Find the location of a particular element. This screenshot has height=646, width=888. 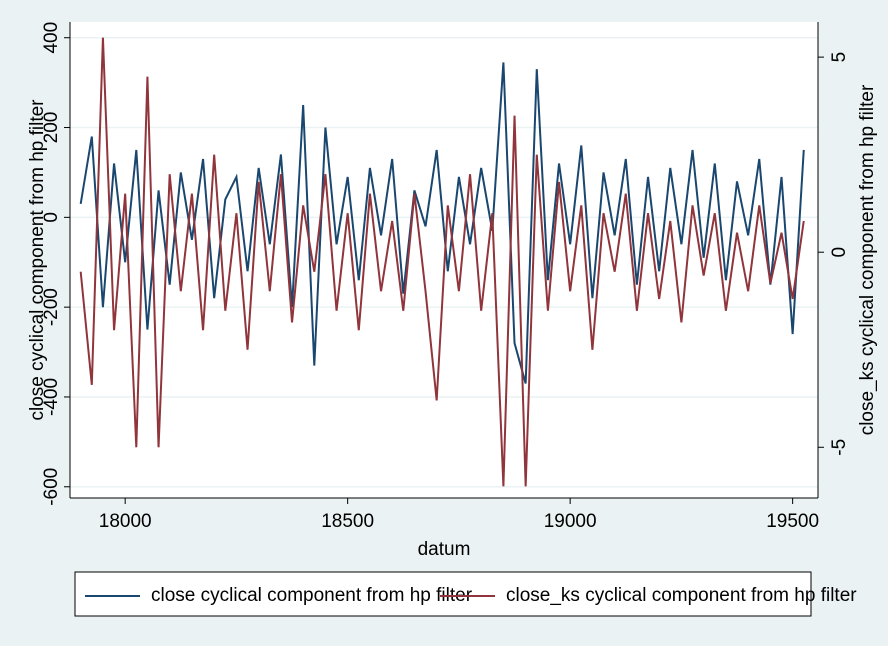

y-axis-title: close cyclical component from hp filter is located at coordinates (37, 260).